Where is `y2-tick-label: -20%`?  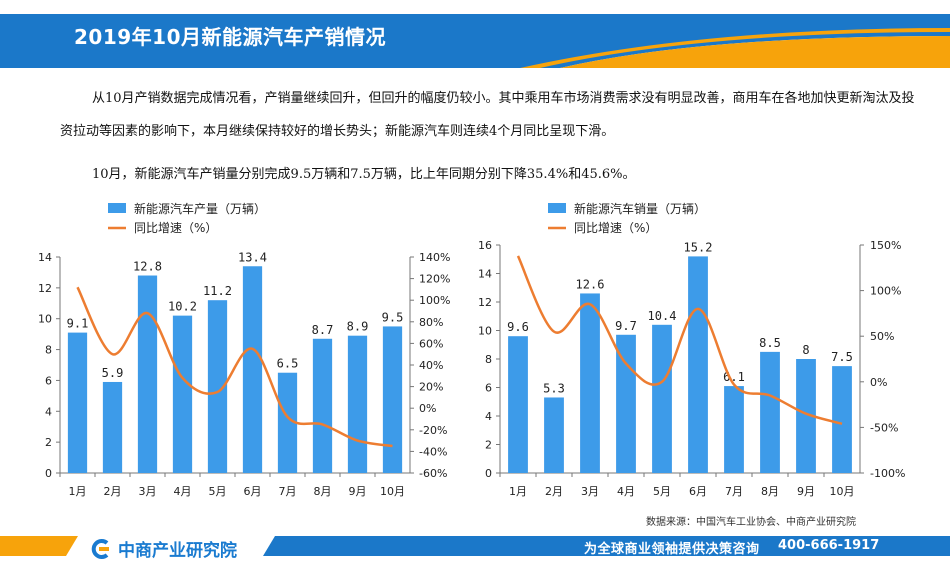
y2-tick-label: -20% is located at coordinates (433, 430).